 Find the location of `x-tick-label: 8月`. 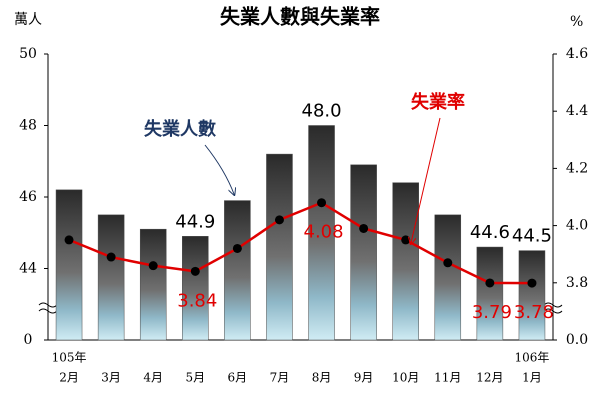

x-tick-label: 8月 is located at coordinates (322, 378).